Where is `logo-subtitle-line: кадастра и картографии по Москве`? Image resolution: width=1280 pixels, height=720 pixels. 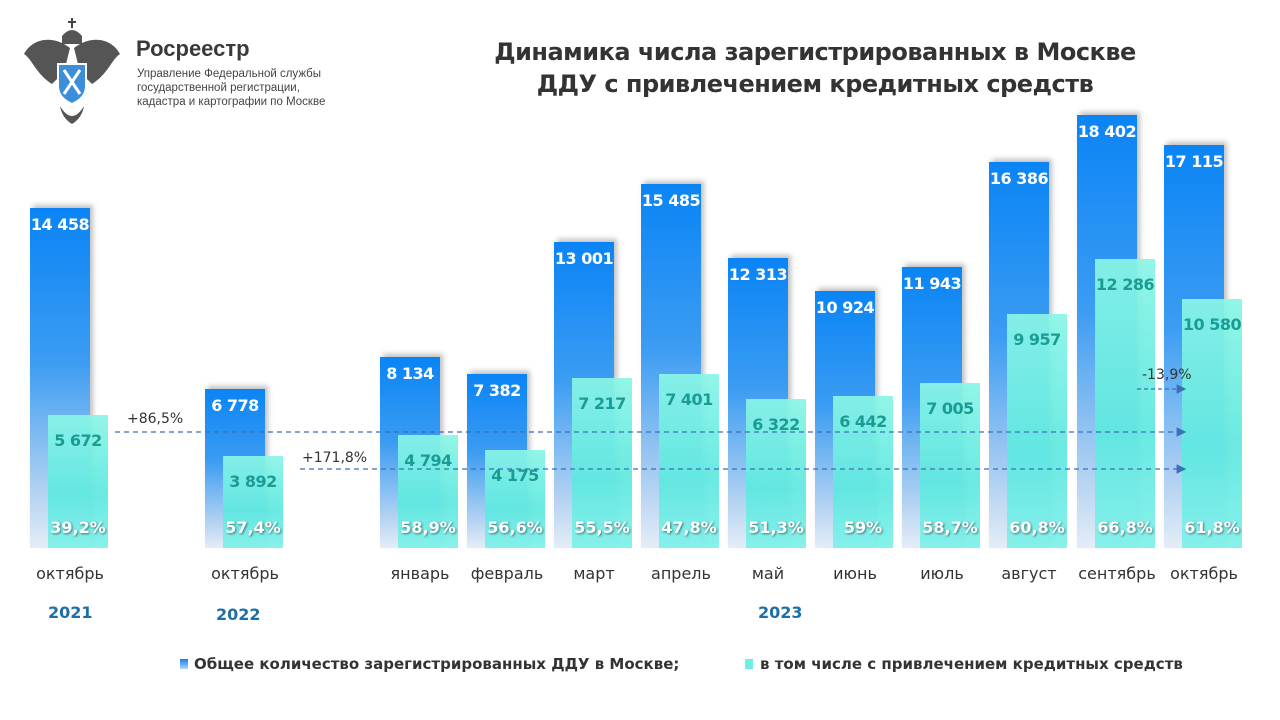 logo-subtitle-line: кадастра и картографии по Москве is located at coordinates (231, 102).